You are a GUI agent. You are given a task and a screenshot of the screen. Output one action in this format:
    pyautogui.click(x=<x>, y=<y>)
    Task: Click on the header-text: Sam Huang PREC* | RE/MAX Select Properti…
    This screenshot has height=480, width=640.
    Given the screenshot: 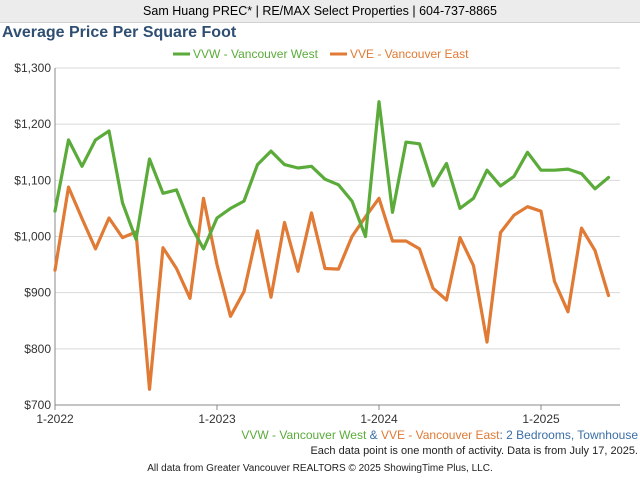 What is the action you would take?
    pyautogui.click(x=320, y=11)
    